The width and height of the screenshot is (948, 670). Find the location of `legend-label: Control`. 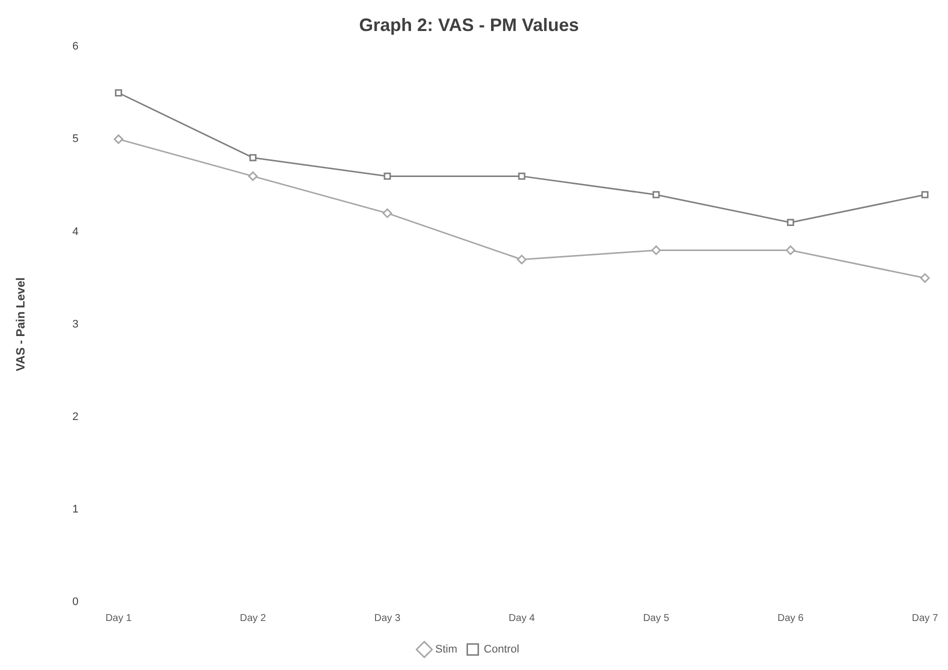

legend-label: Control is located at coordinates (502, 650).